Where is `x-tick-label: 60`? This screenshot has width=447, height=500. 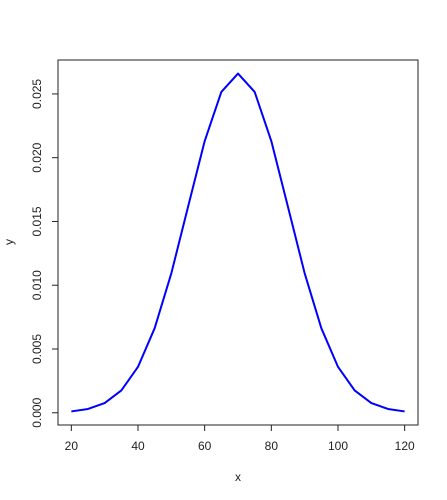
x-tick-label: 60 is located at coordinates (205, 446).